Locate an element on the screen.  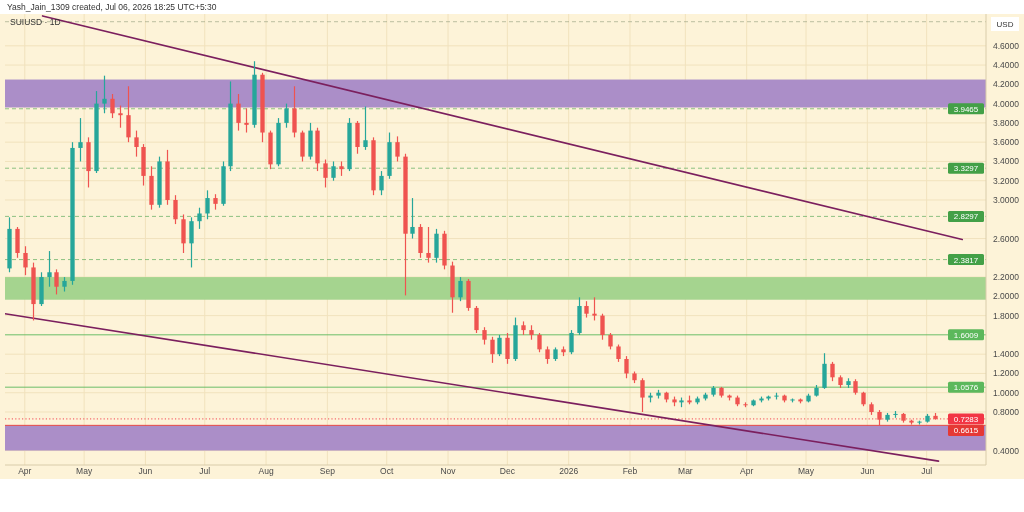
text: Yash_Jain_1309 created, Jul 06, 2026 18:25 UTC+5:30 is located at coordinates (112, 7).